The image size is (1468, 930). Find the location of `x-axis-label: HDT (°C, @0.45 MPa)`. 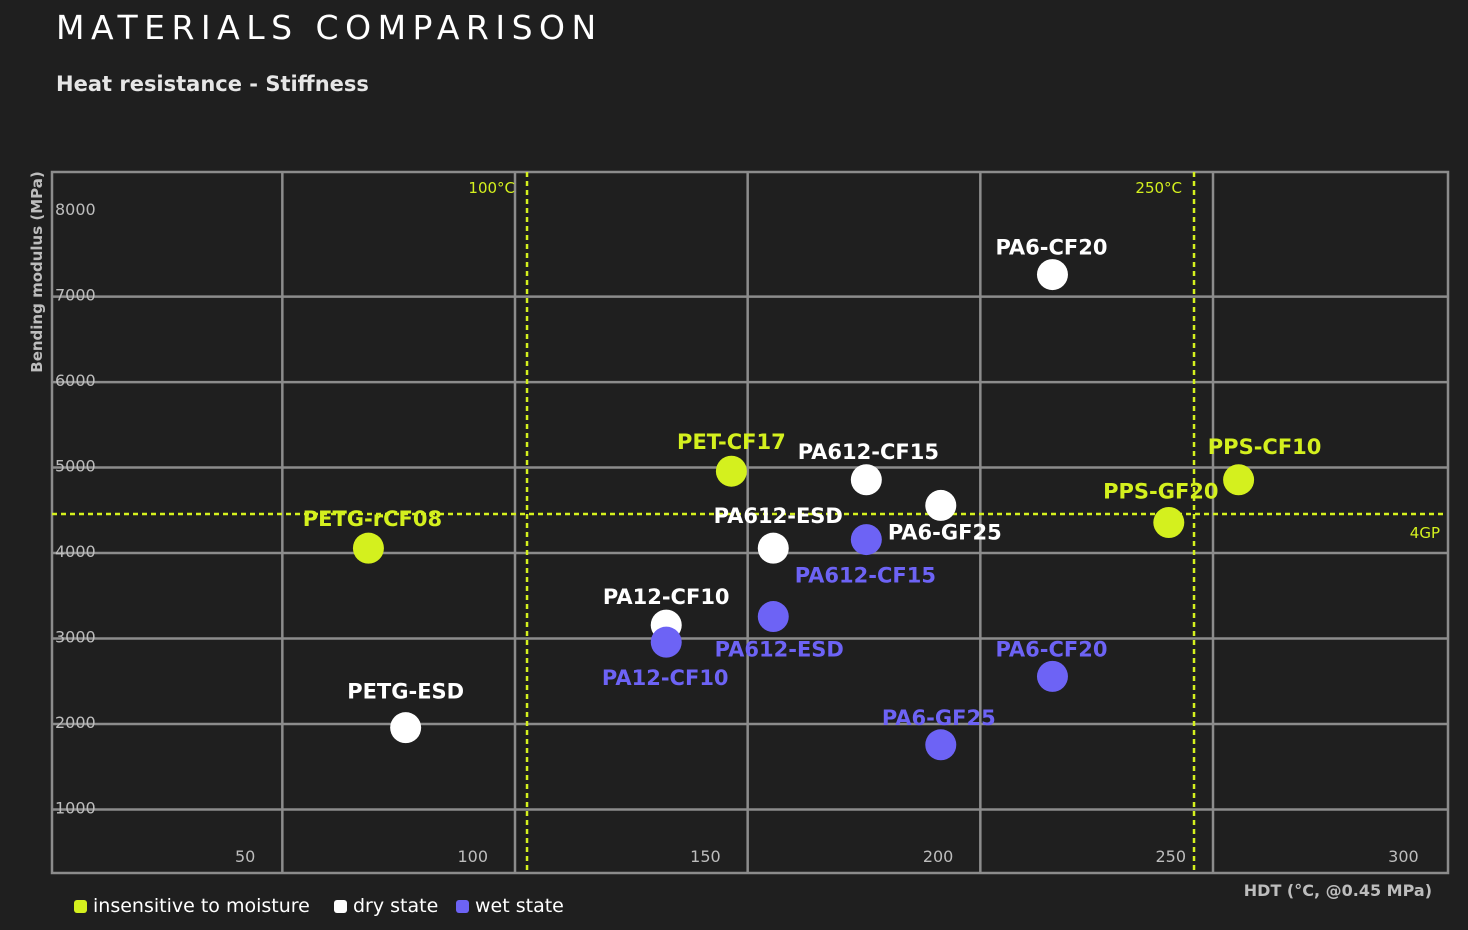

x-axis-label: HDT (°C, @0.45 MPa) is located at coordinates (1338, 890).